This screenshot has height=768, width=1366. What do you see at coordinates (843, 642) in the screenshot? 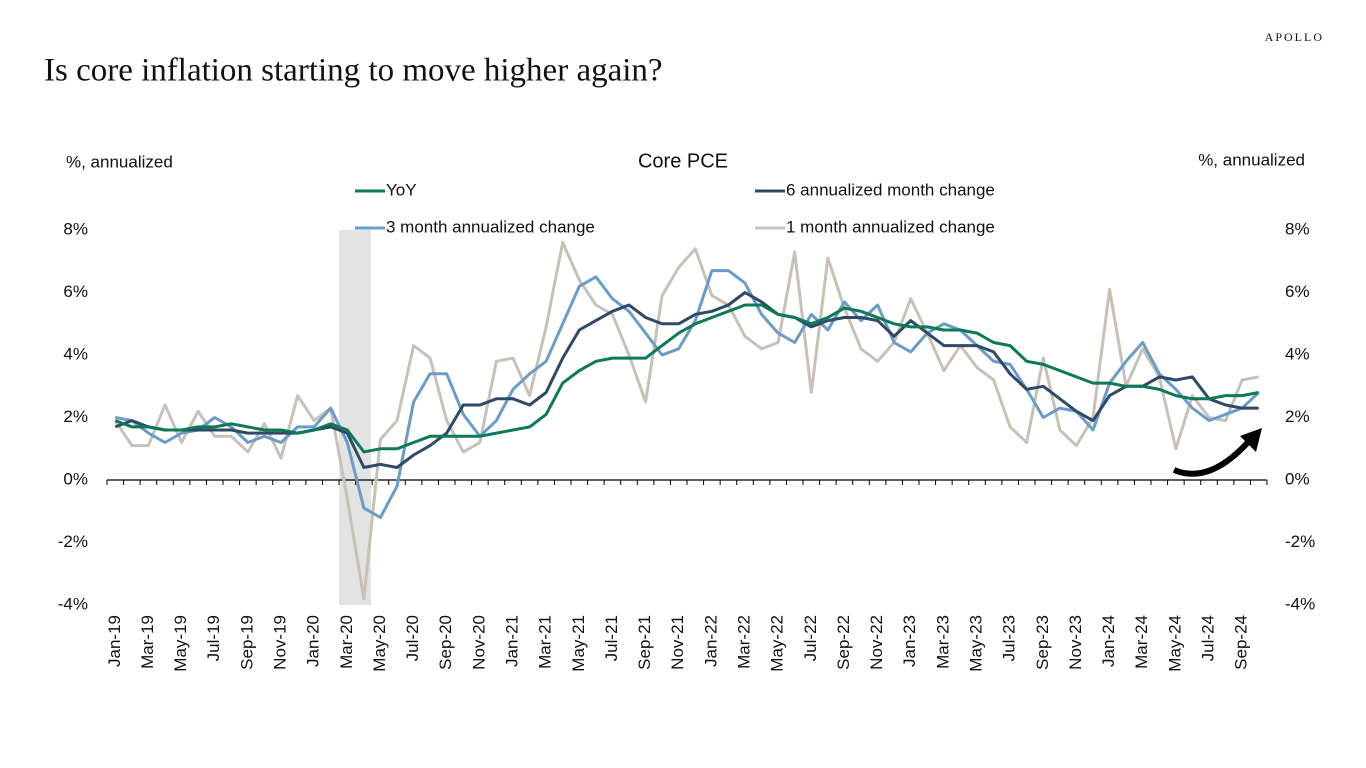
I see `x-tick-label: Sep-22` at bounding box center [843, 642].